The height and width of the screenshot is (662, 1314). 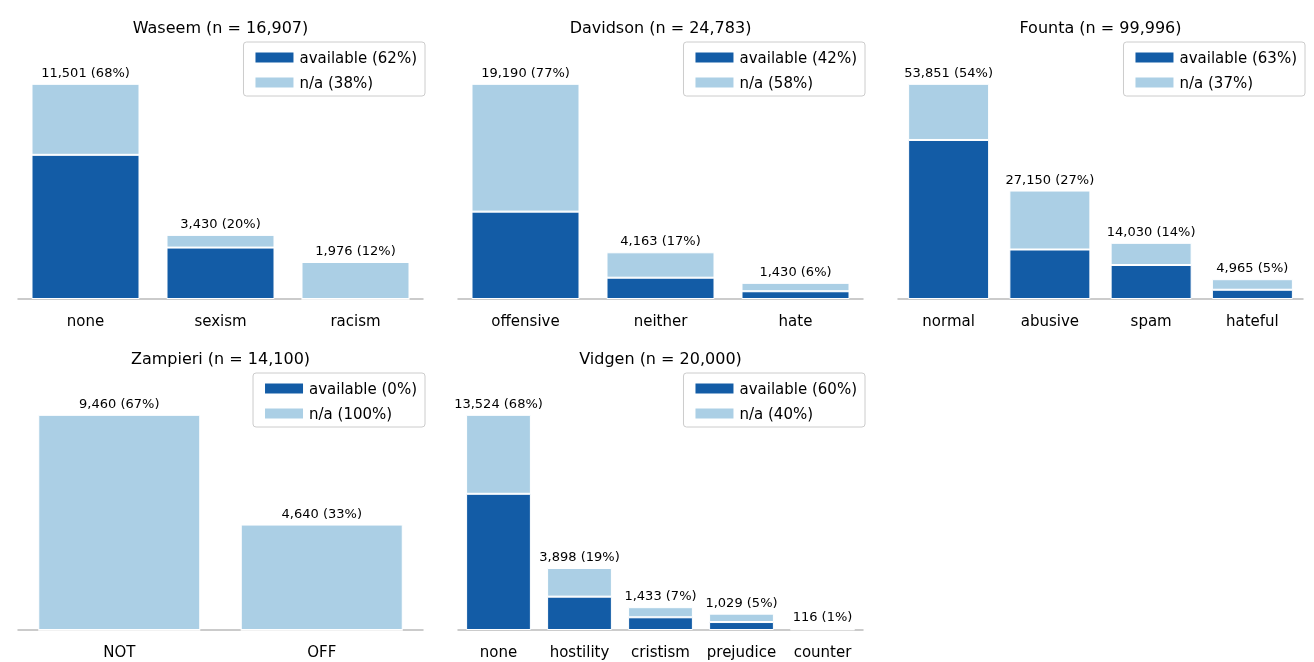 I want to click on x-tick-label: spam, so click(x=1151, y=320).